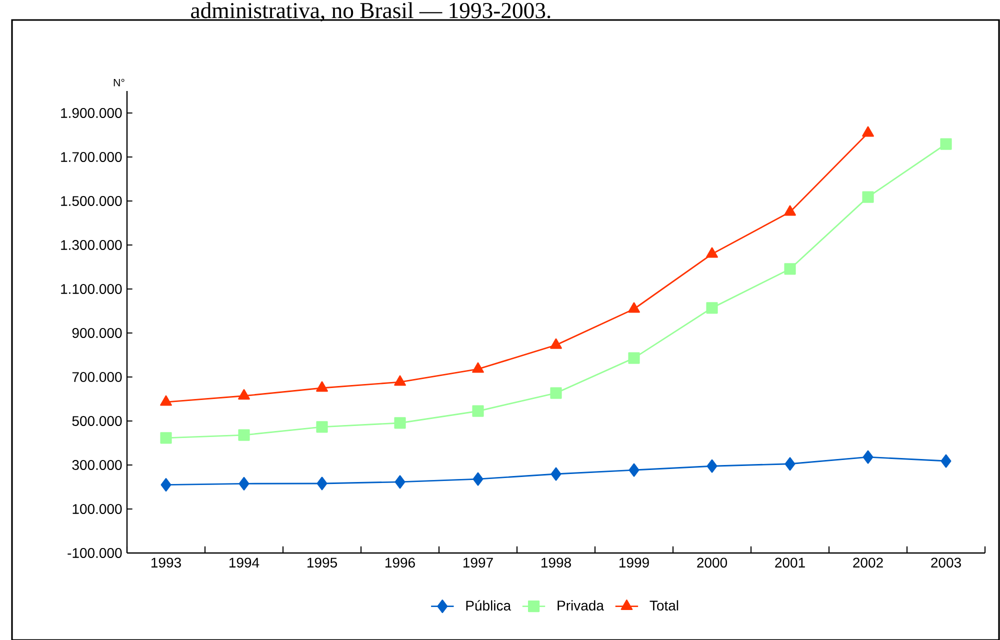 The image size is (1000, 640). Describe the element at coordinates (119, 82) in the screenshot. I see `y-axis-title: N°` at that location.